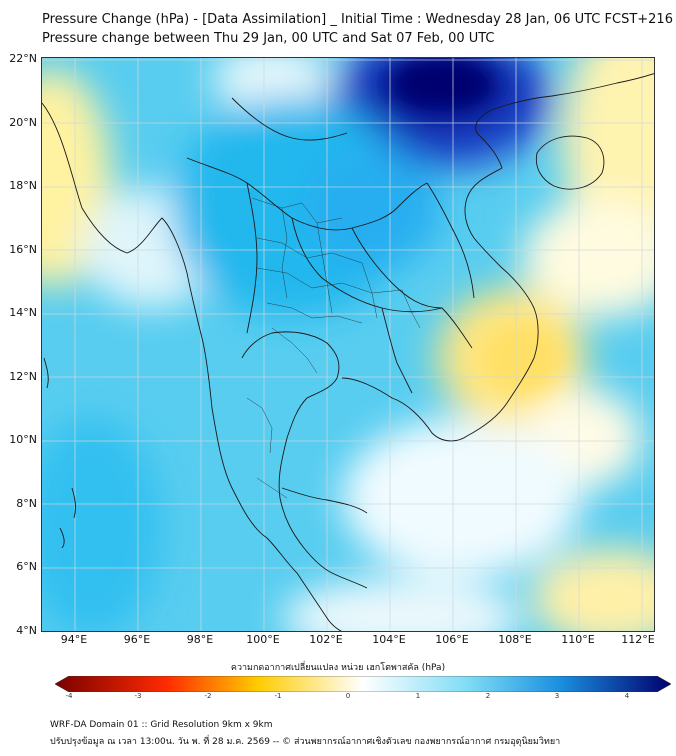 This screenshot has height=756, width=676. What do you see at coordinates (200, 639) in the screenshot?
I see `lon-label-98e: 98°E` at bounding box center [200, 639].